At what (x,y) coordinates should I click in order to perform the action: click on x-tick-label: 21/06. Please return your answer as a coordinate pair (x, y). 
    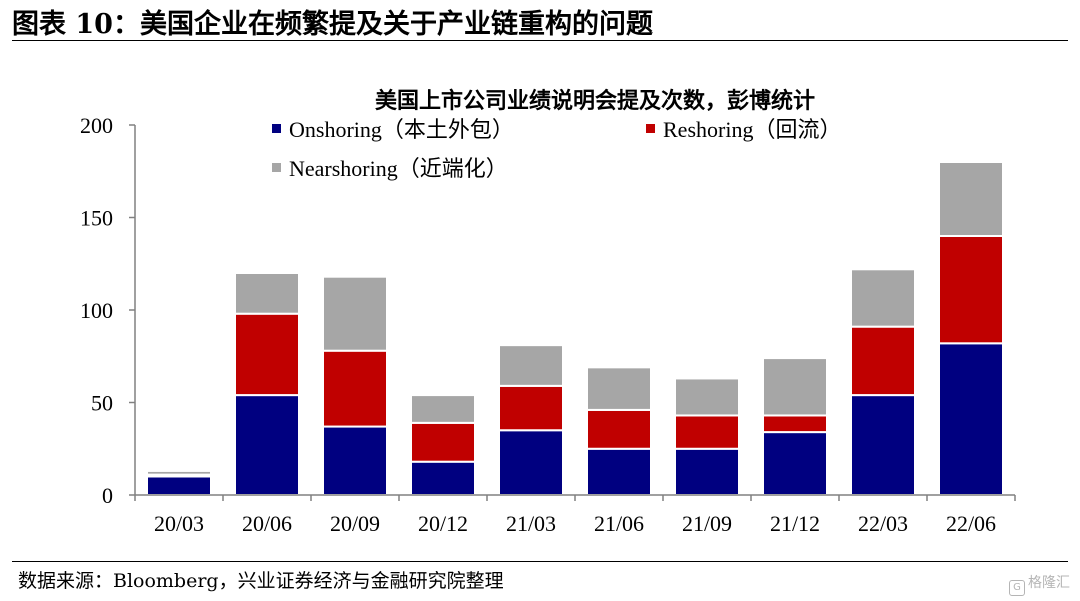
    Looking at the image, I should click on (619, 523).